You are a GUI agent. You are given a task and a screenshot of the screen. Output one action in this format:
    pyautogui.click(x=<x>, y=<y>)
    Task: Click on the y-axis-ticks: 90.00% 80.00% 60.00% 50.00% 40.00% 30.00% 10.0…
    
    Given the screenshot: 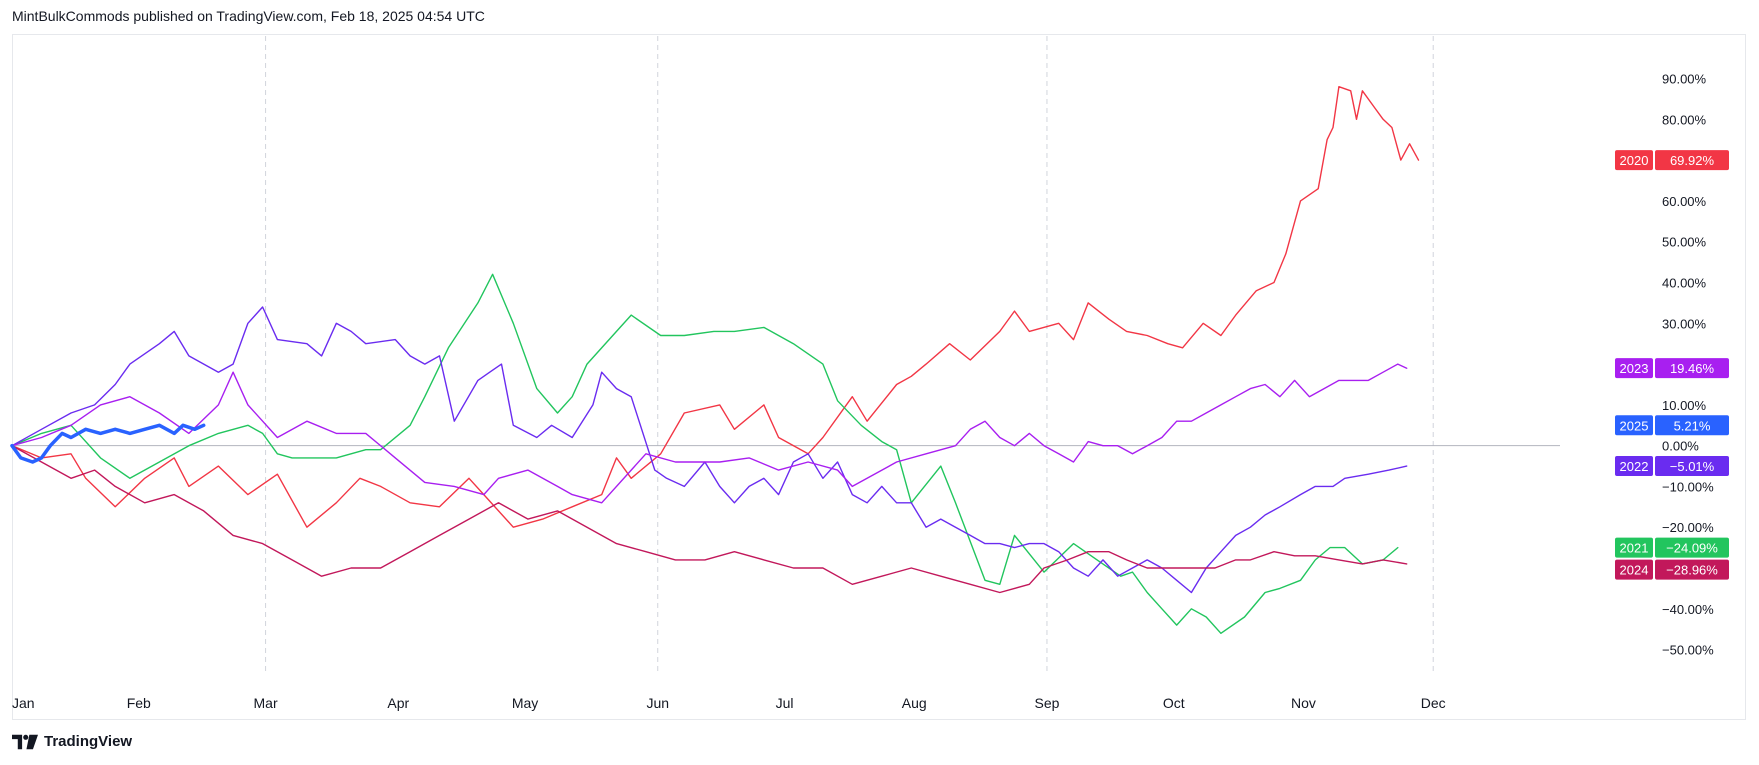 What is the action you would take?
    pyautogui.click(x=1688, y=365)
    